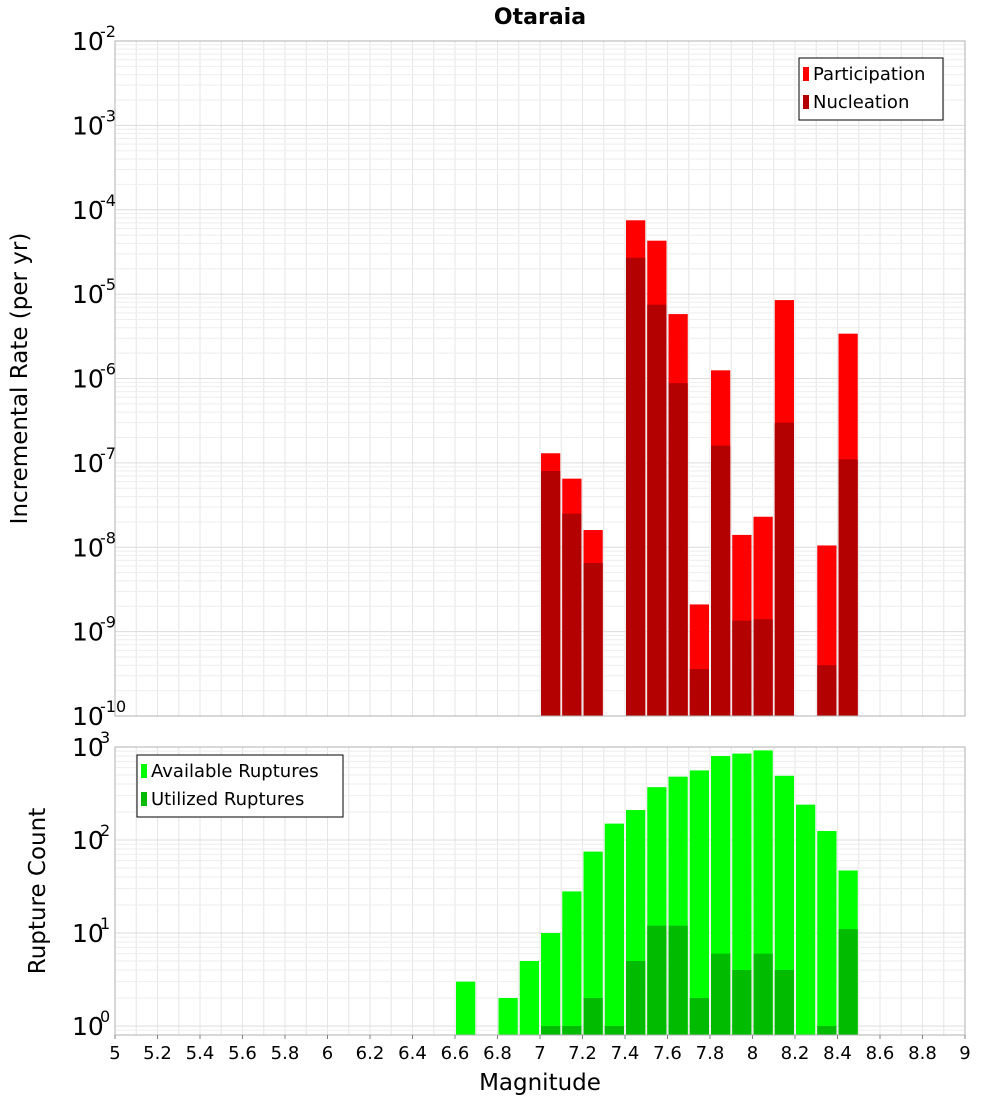 The height and width of the screenshot is (1100, 1000). Describe the element at coordinates (105, 923) in the screenshot. I see `y-tick-exponent: 1` at that location.